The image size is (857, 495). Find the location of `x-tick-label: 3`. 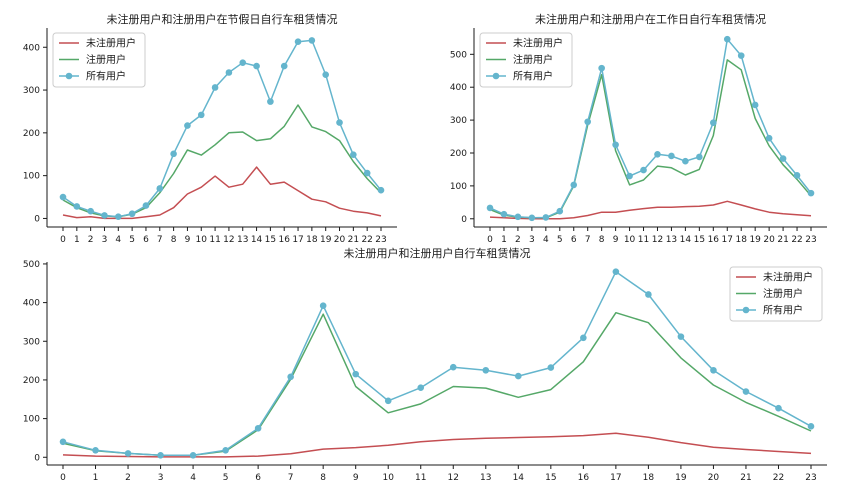

x-tick-label: 3 is located at coordinates (161, 478).